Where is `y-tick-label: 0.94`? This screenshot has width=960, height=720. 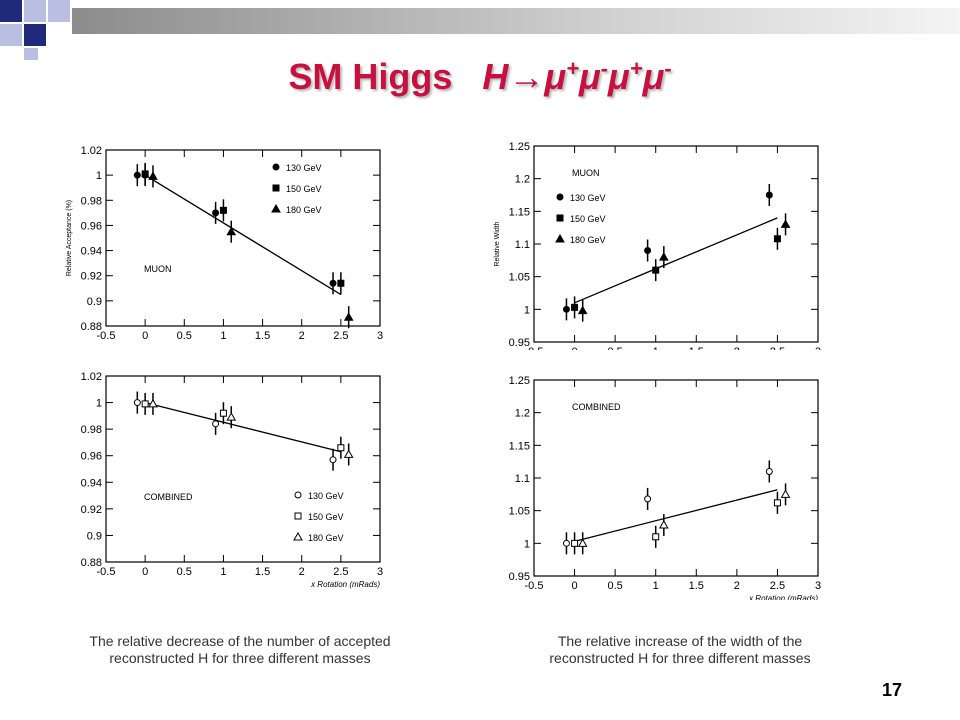
y-tick-label: 0.94 is located at coordinates (91, 483).